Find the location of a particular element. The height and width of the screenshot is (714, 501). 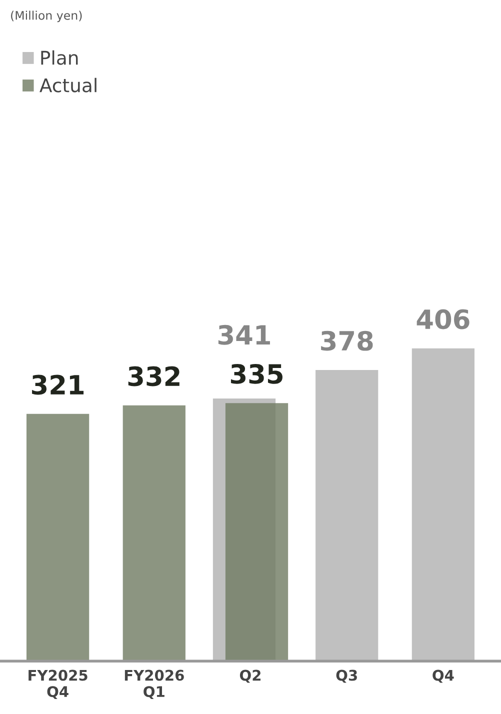

data-label: 341 is located at coordinates (244, 334).